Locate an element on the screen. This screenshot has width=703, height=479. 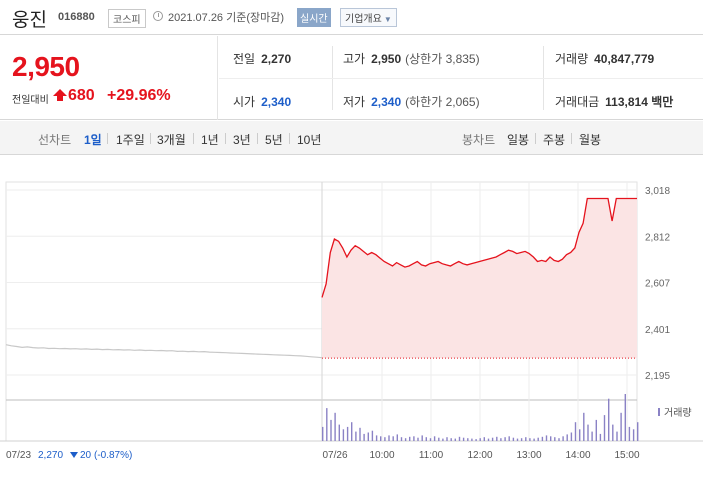
change-percent: +29.96% is located at coordinates (139, 95).